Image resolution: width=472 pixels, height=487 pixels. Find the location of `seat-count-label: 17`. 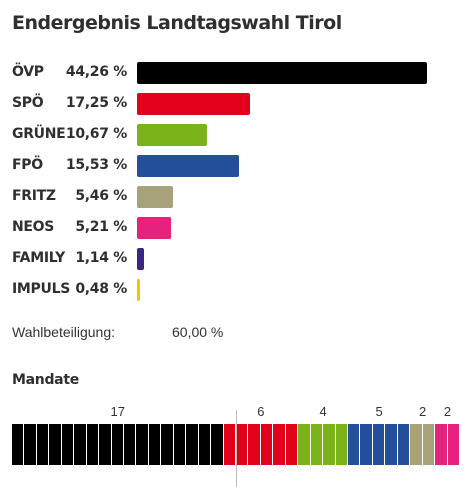

seat-count-label: 17 is located at coordinates (117, 411).